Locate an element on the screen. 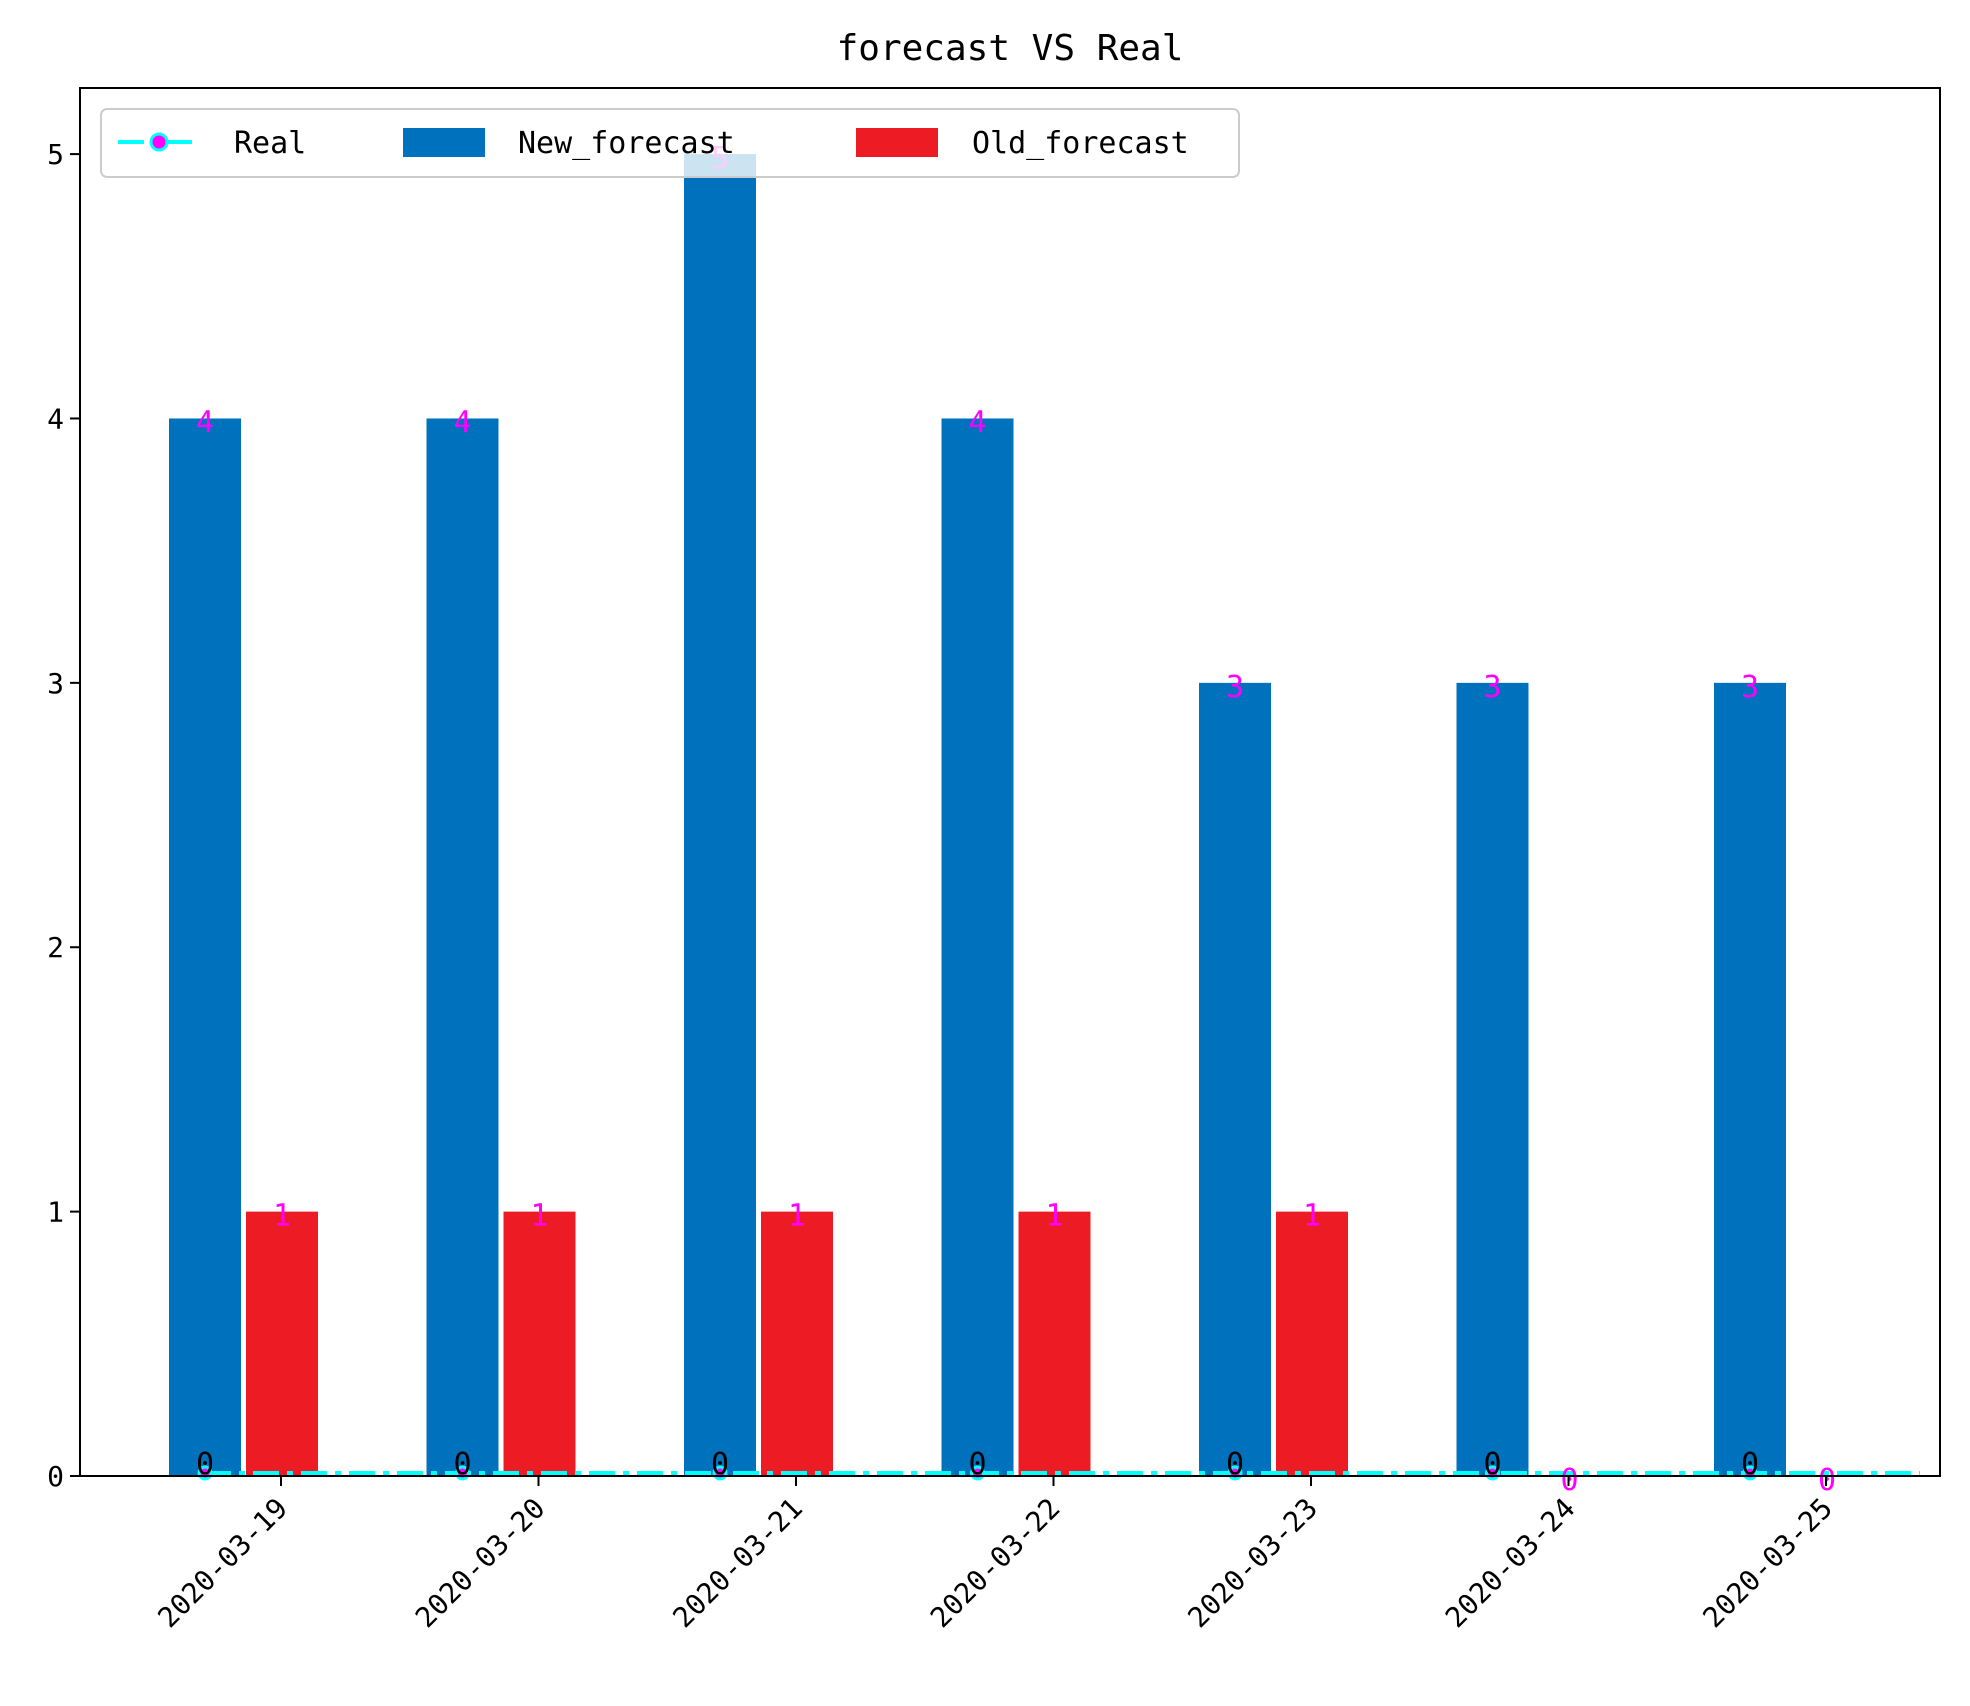 This screenshot has width=1970, height=1706. x-tick-label: 2020-03-19 is located at coordinates (222, 1563).